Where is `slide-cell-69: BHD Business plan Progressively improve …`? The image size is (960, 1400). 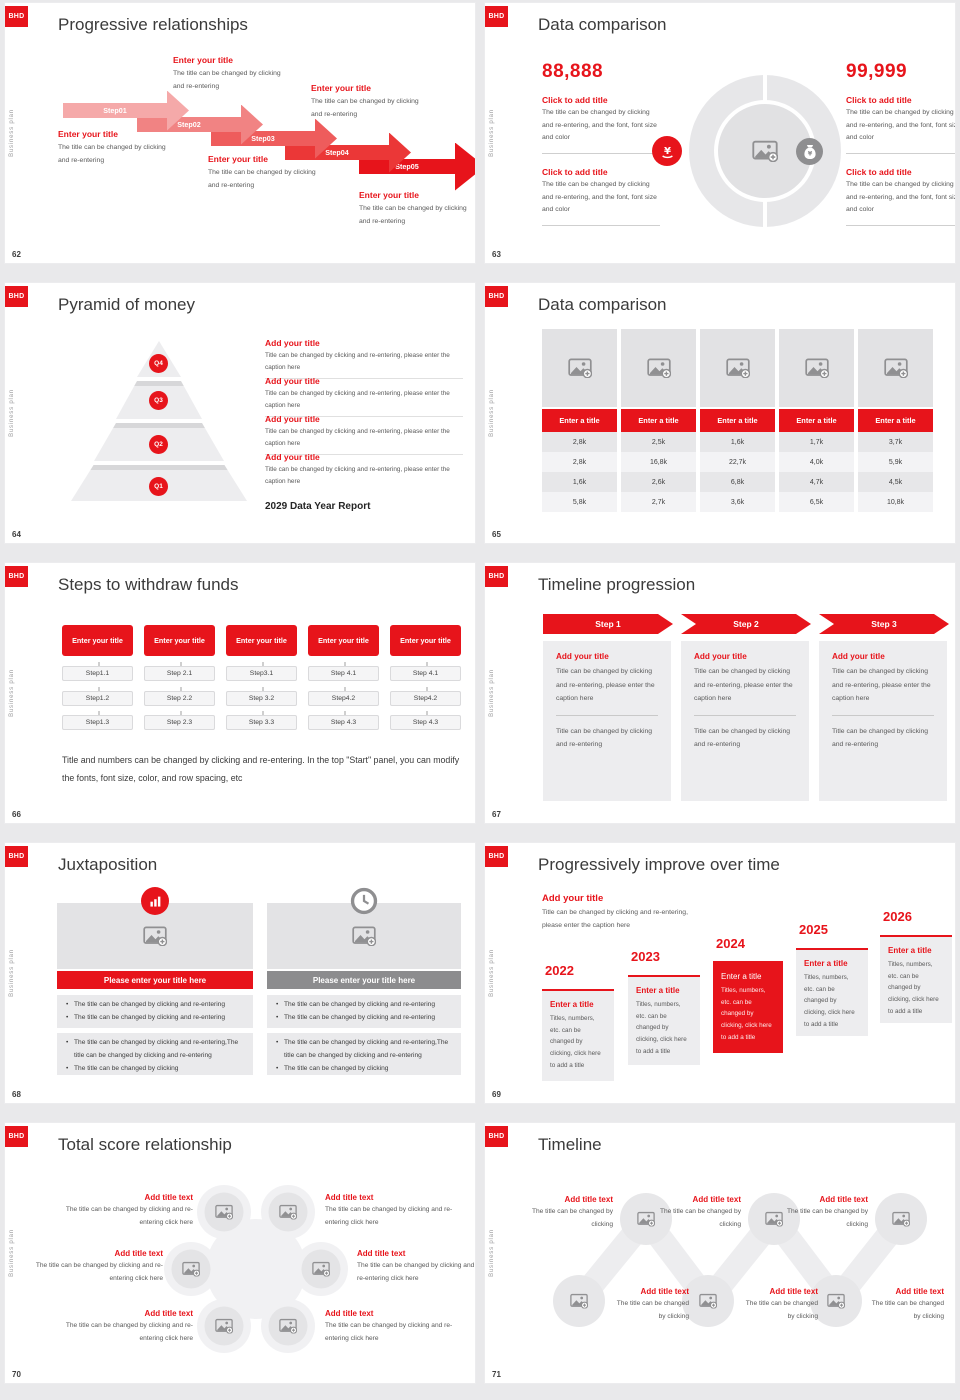 slide-cell-69: BHD Business plan Progressively improve … is located at coordinates (720, 980).